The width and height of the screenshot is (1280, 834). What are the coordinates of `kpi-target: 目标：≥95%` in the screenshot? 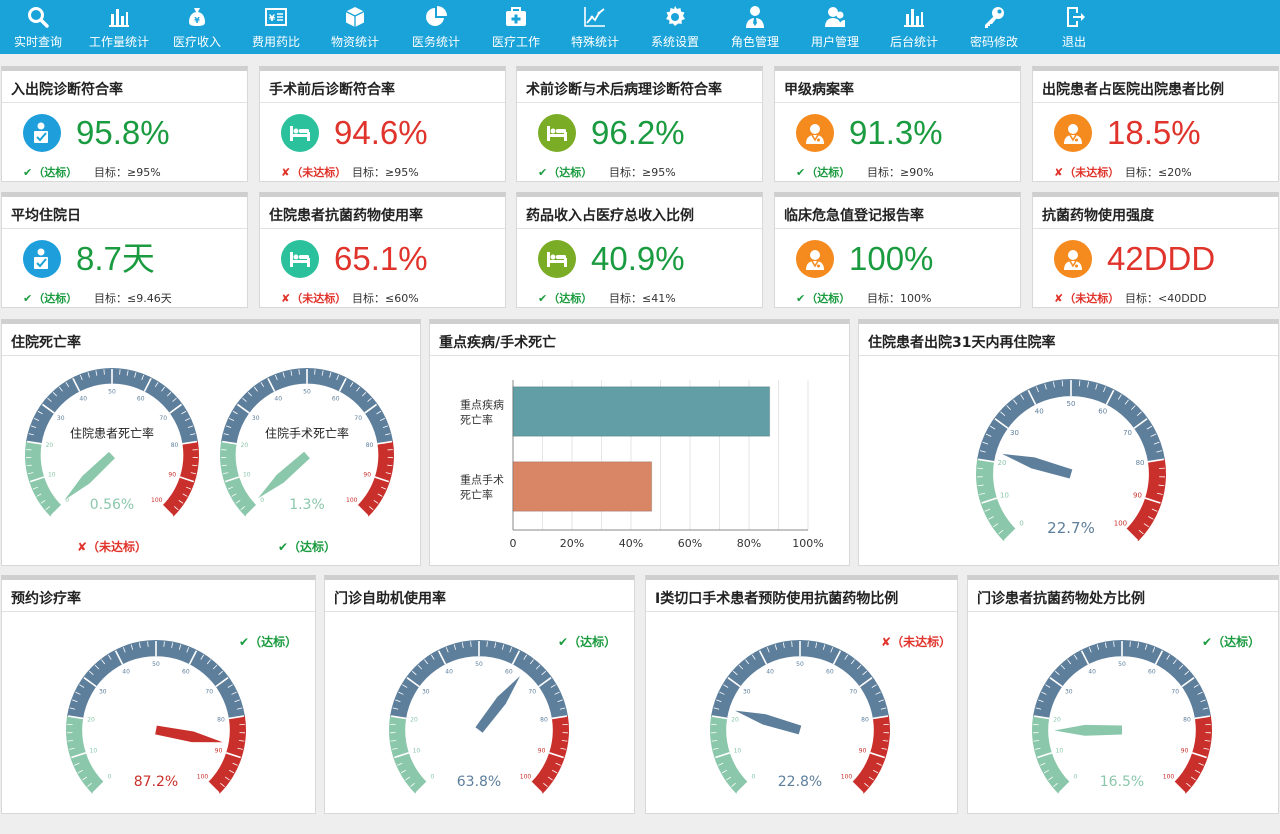 It's located at (385, 172).